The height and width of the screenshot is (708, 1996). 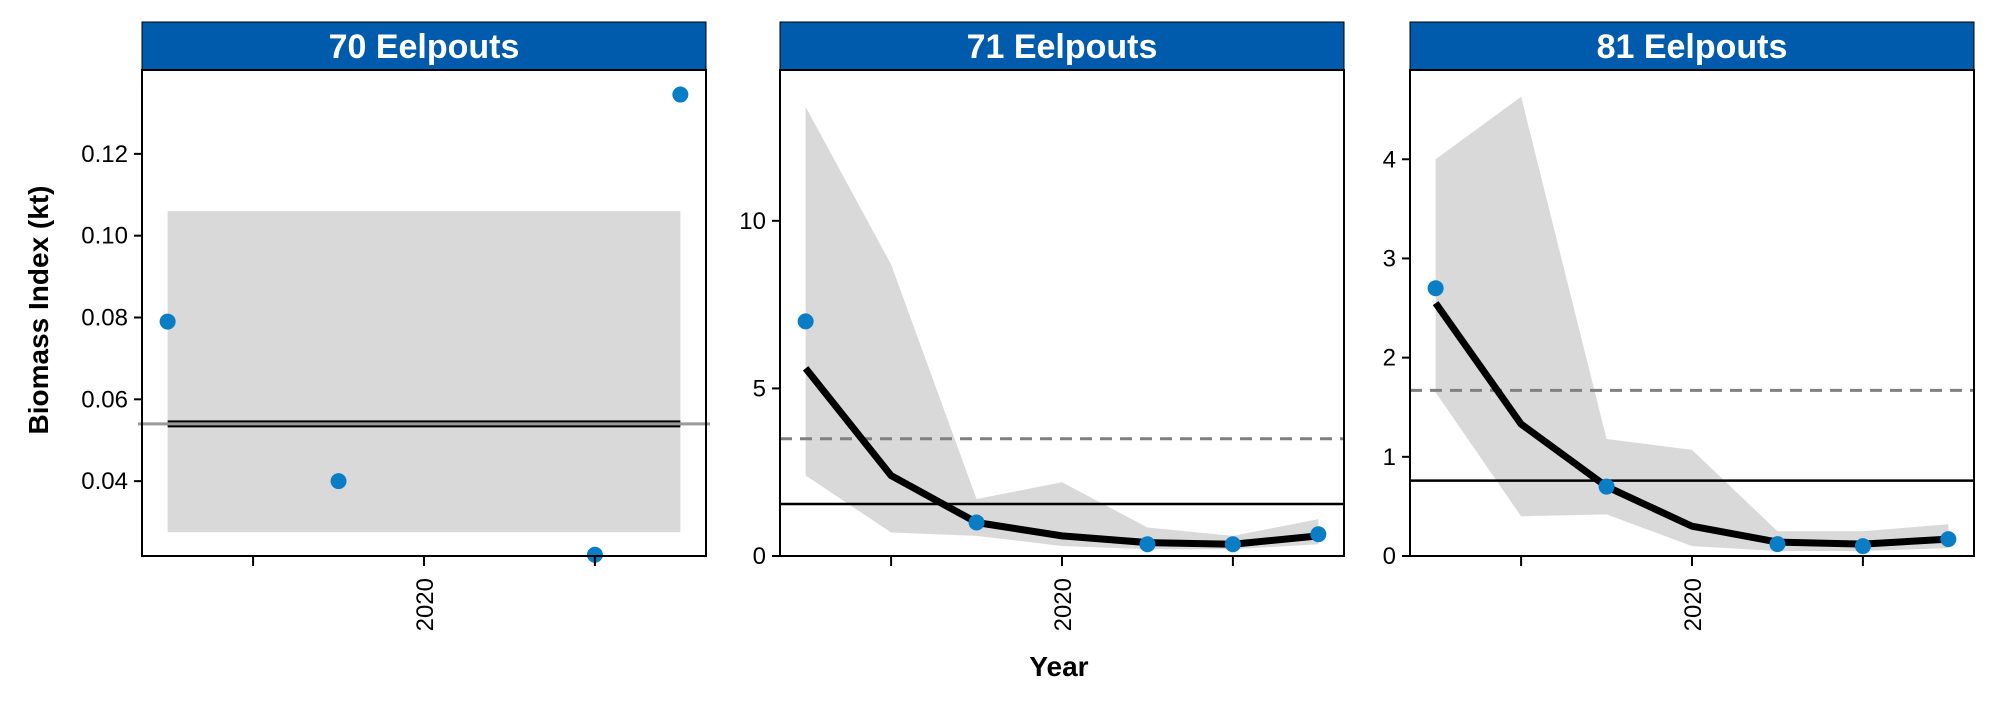 I want to click on y-tick-label: 5, so click(x=759, y=388).